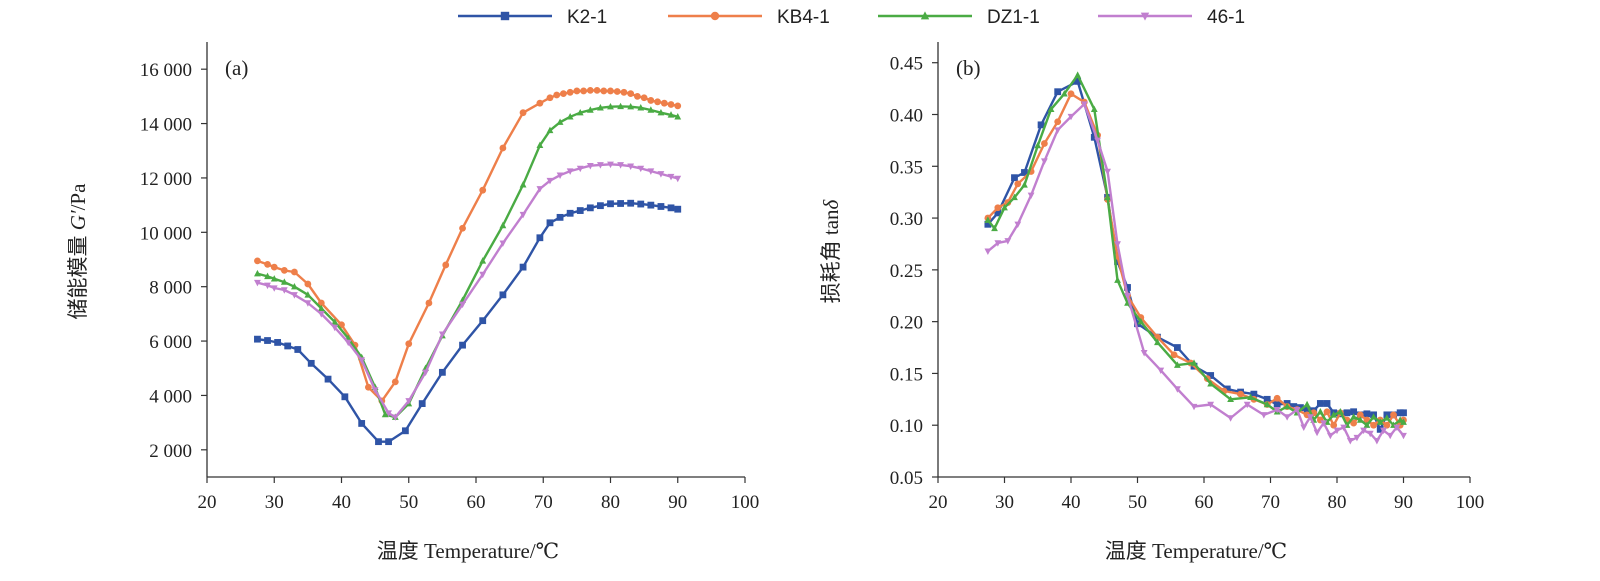 This screenshot has width=1600, height=581. Describe the element at coordinates (341, 502) in the screenshot. I see `a-x-tick-label: 40` at that location.